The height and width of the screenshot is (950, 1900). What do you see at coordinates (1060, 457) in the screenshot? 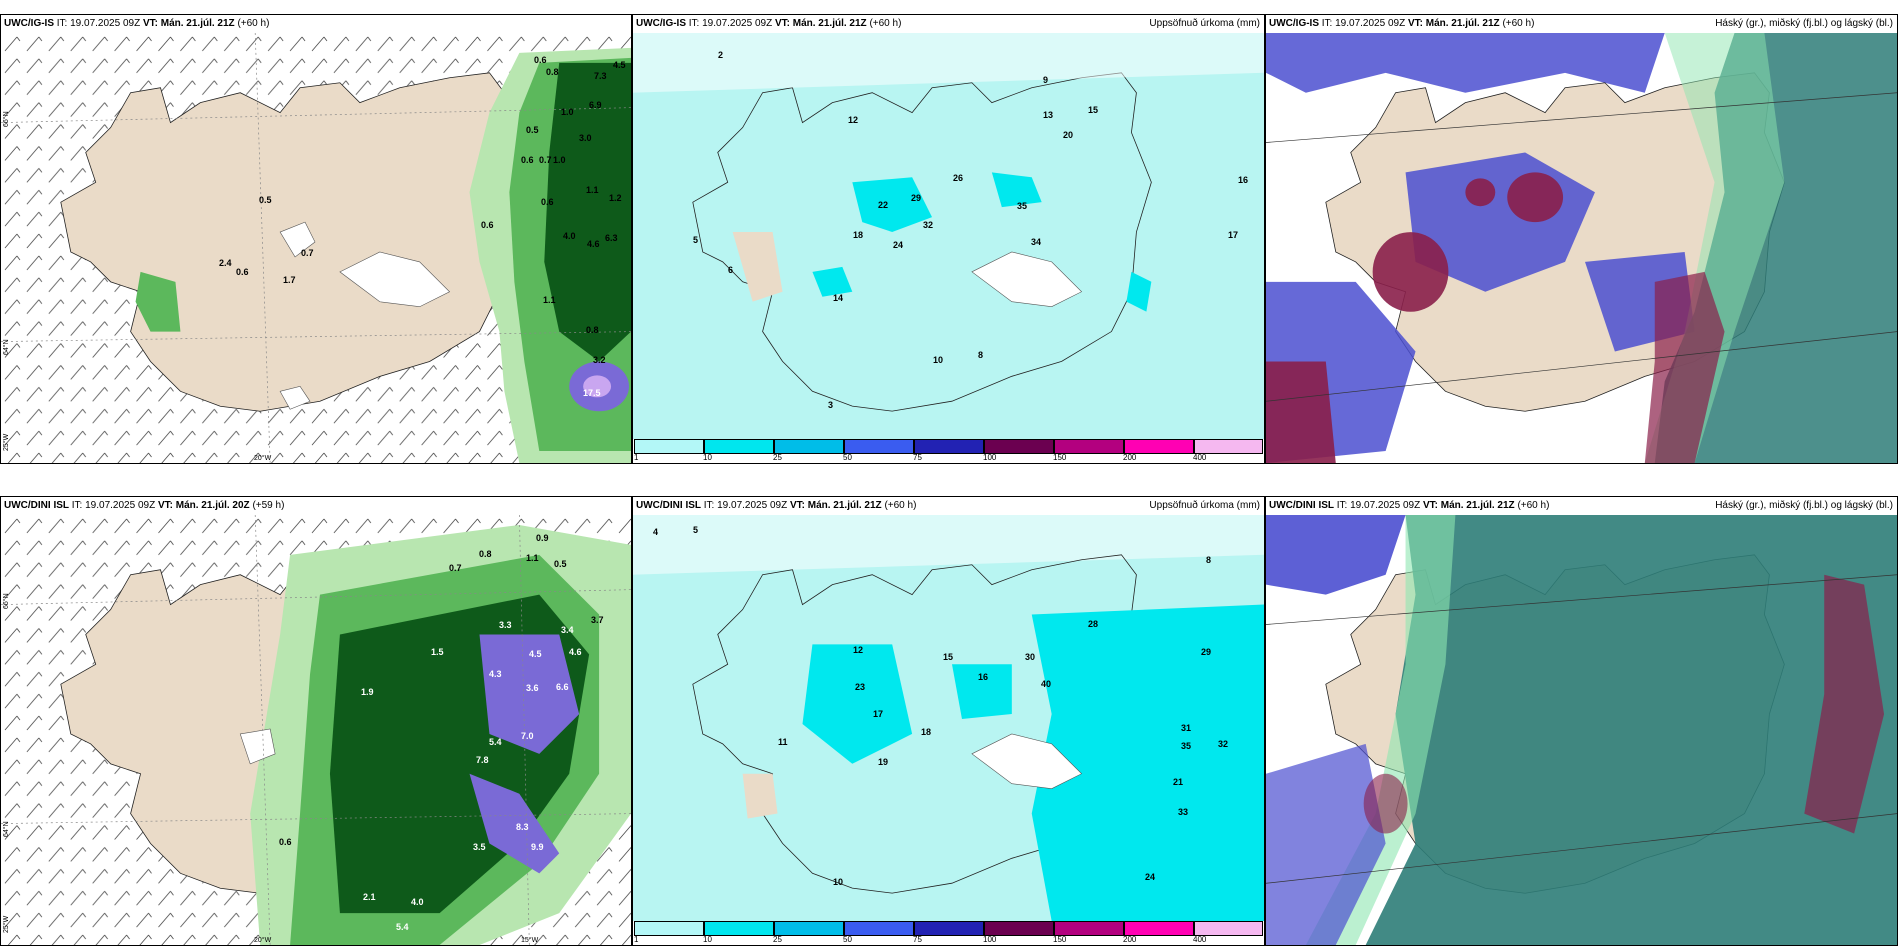
I see `colorbar-label: 150` at bounding box center [1060, 457].